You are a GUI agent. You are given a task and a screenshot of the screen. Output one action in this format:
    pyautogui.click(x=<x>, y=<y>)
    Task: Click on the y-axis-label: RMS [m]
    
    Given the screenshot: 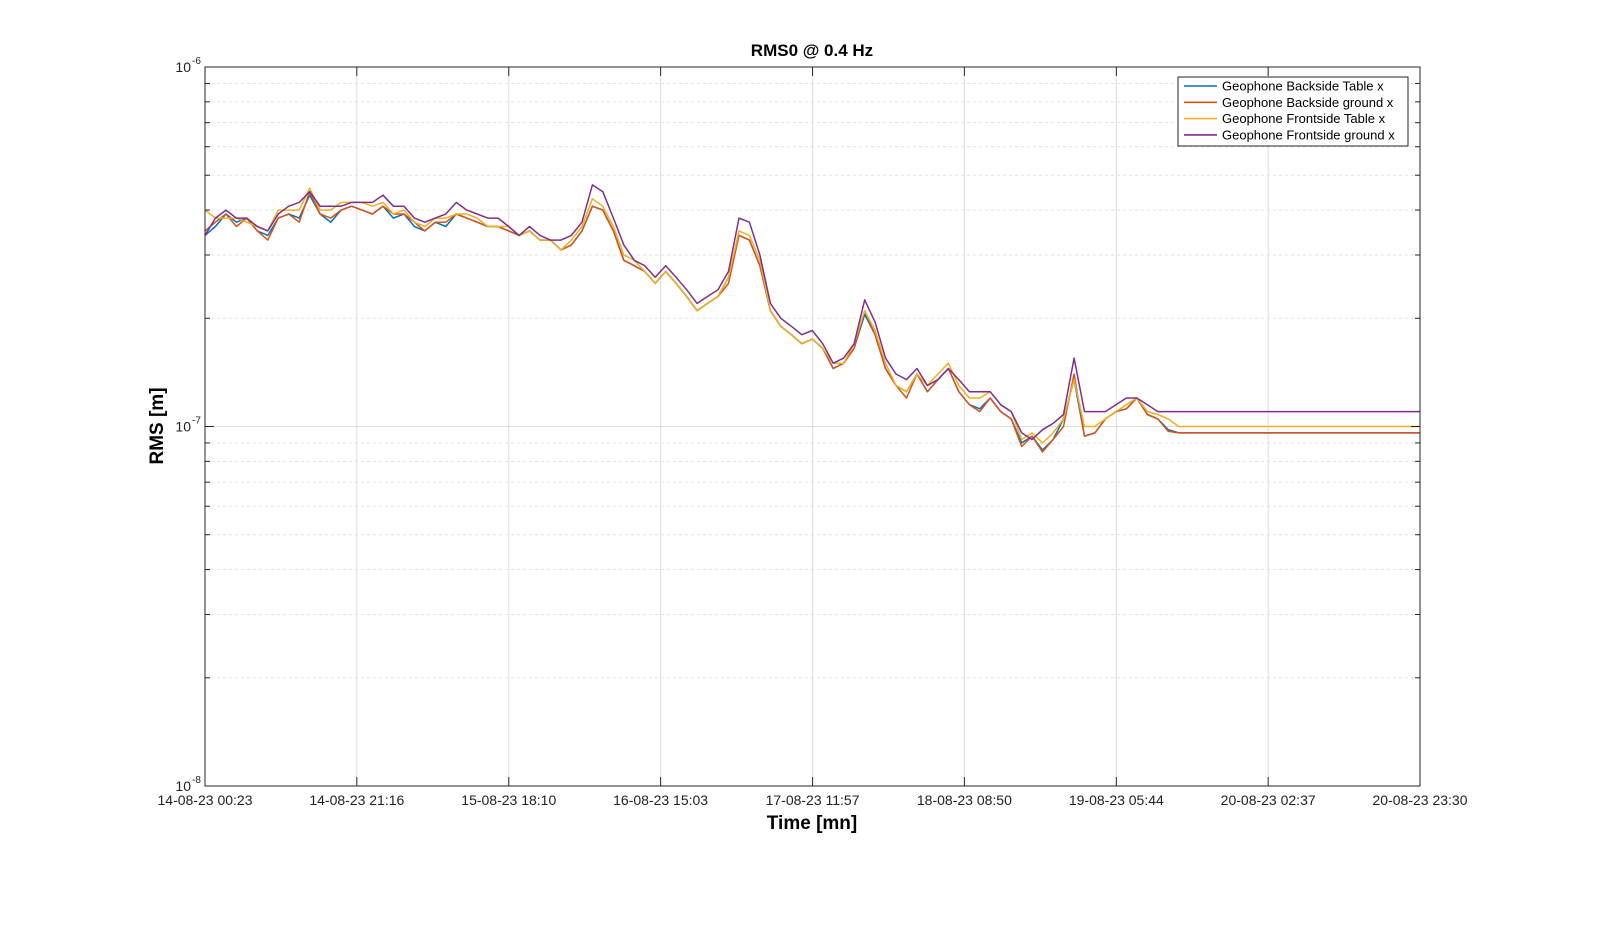 What is the action you would take?
    pyautogui.click(x=157, y=425)
    